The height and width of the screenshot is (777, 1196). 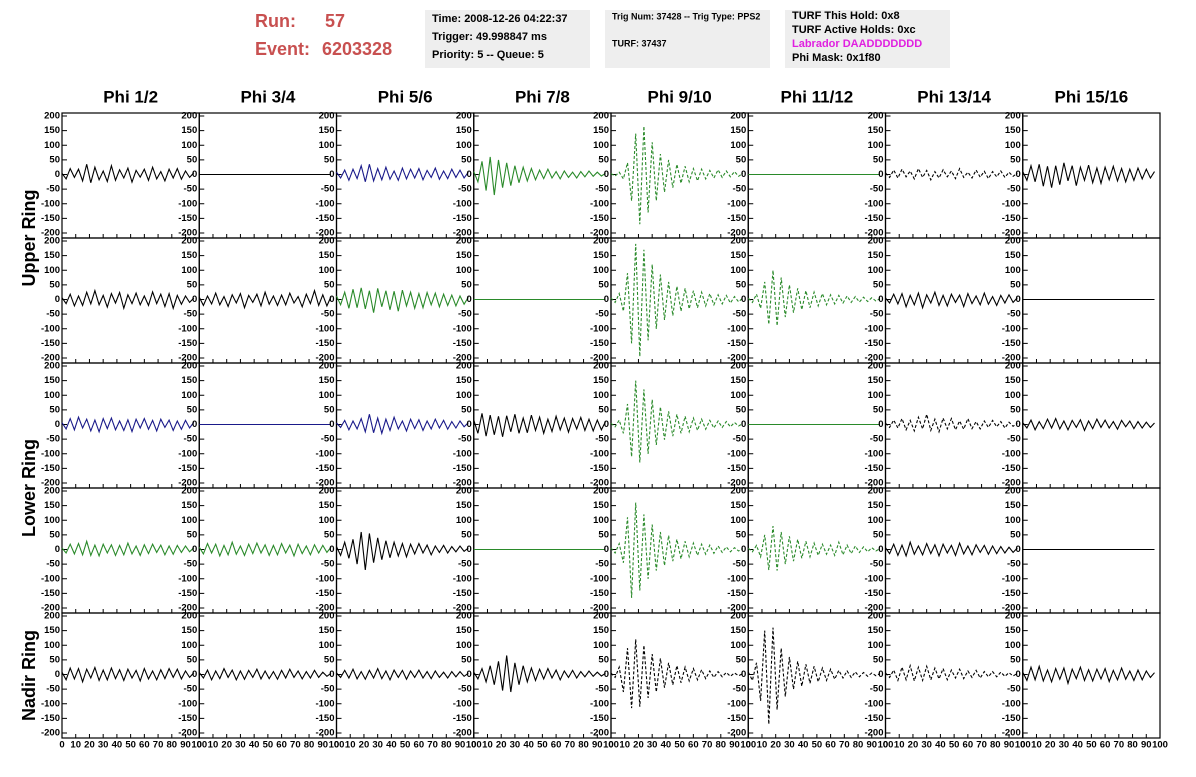 What do you see at coordinates (954, 96) in the screenshot?
I see `column-title: Phi 13/14` at bounding box center [954, 96].